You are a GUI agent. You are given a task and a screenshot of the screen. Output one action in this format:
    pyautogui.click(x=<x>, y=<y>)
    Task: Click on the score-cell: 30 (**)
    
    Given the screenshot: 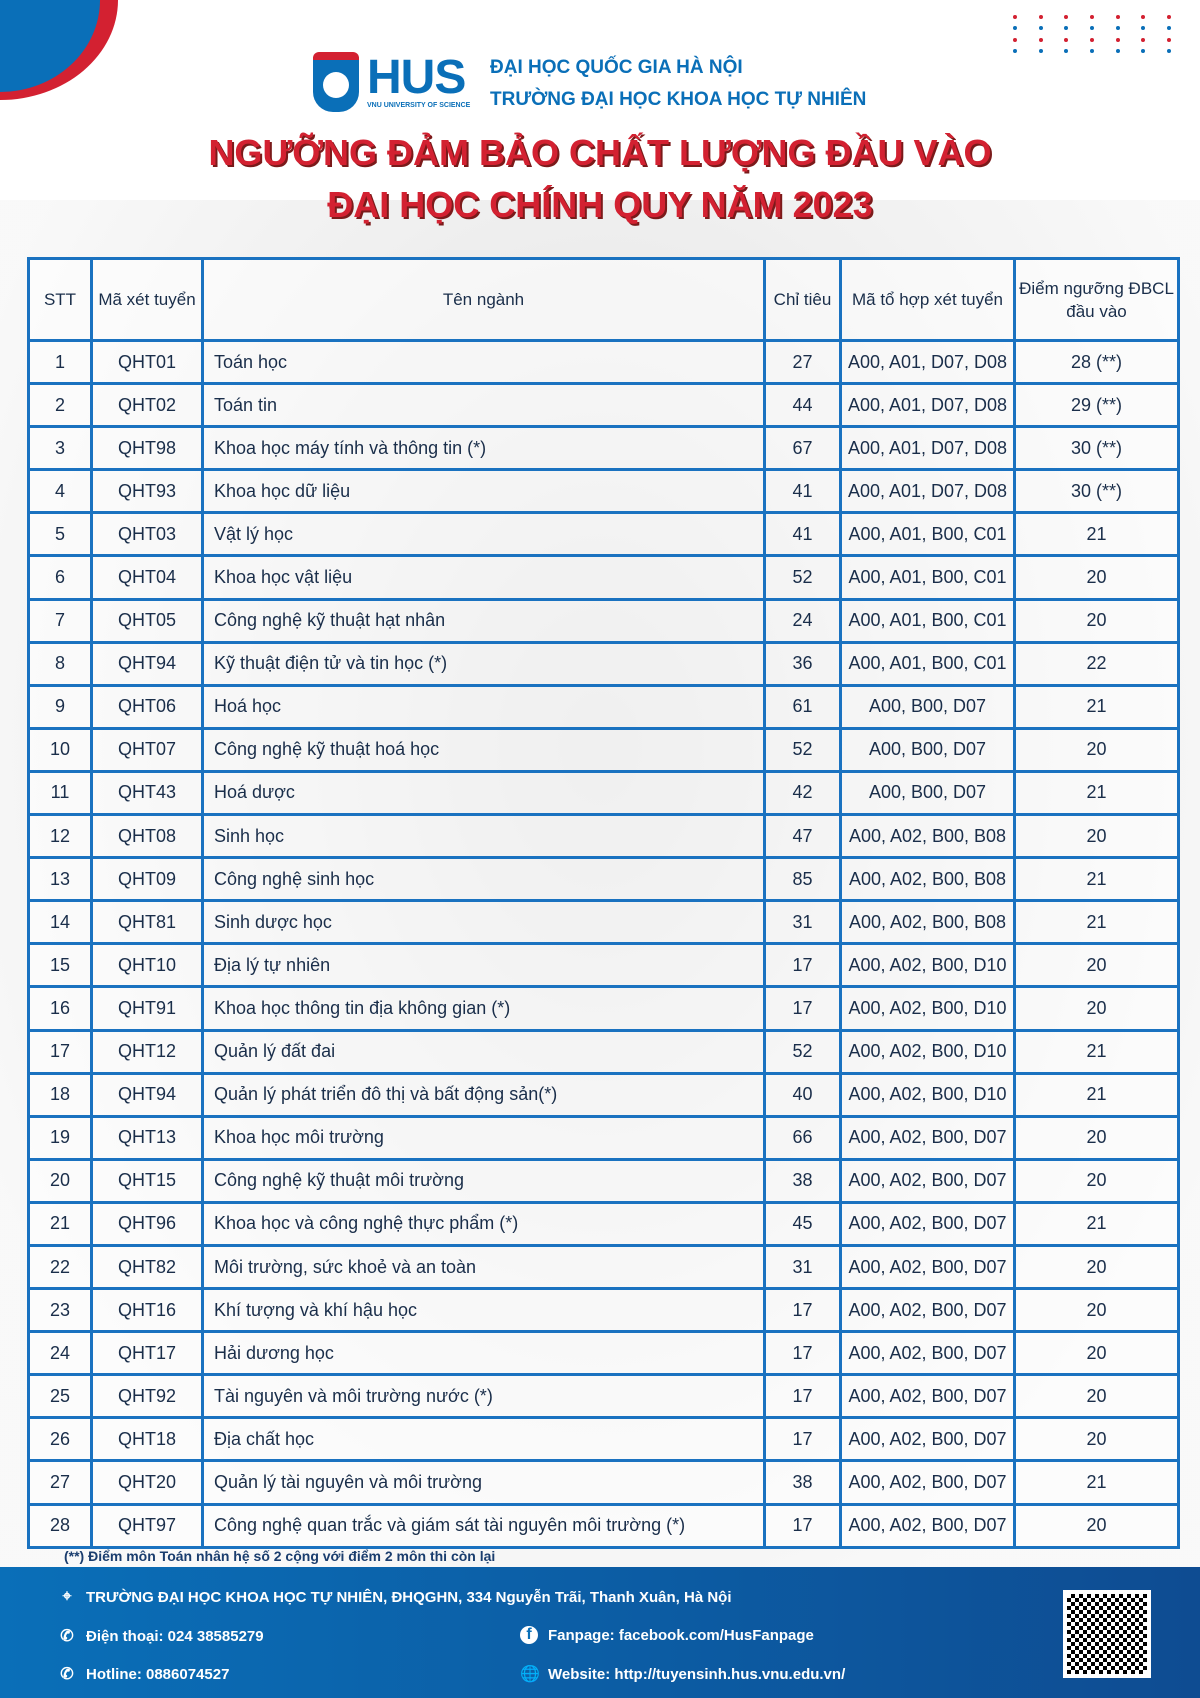 What is the action you would take?
    pyautogui.click(x=1096, y=491)
    